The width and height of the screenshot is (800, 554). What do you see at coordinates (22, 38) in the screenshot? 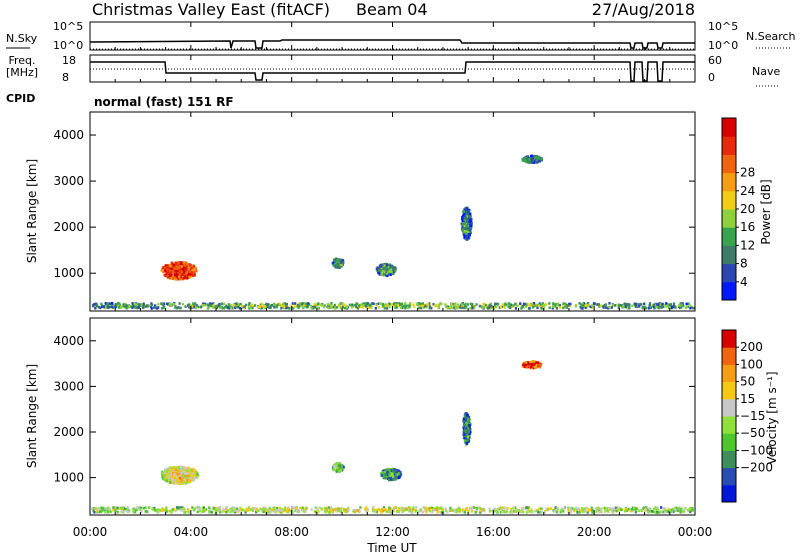
I see `nsky-label: N.Sky` at bounding box center [22, 38].